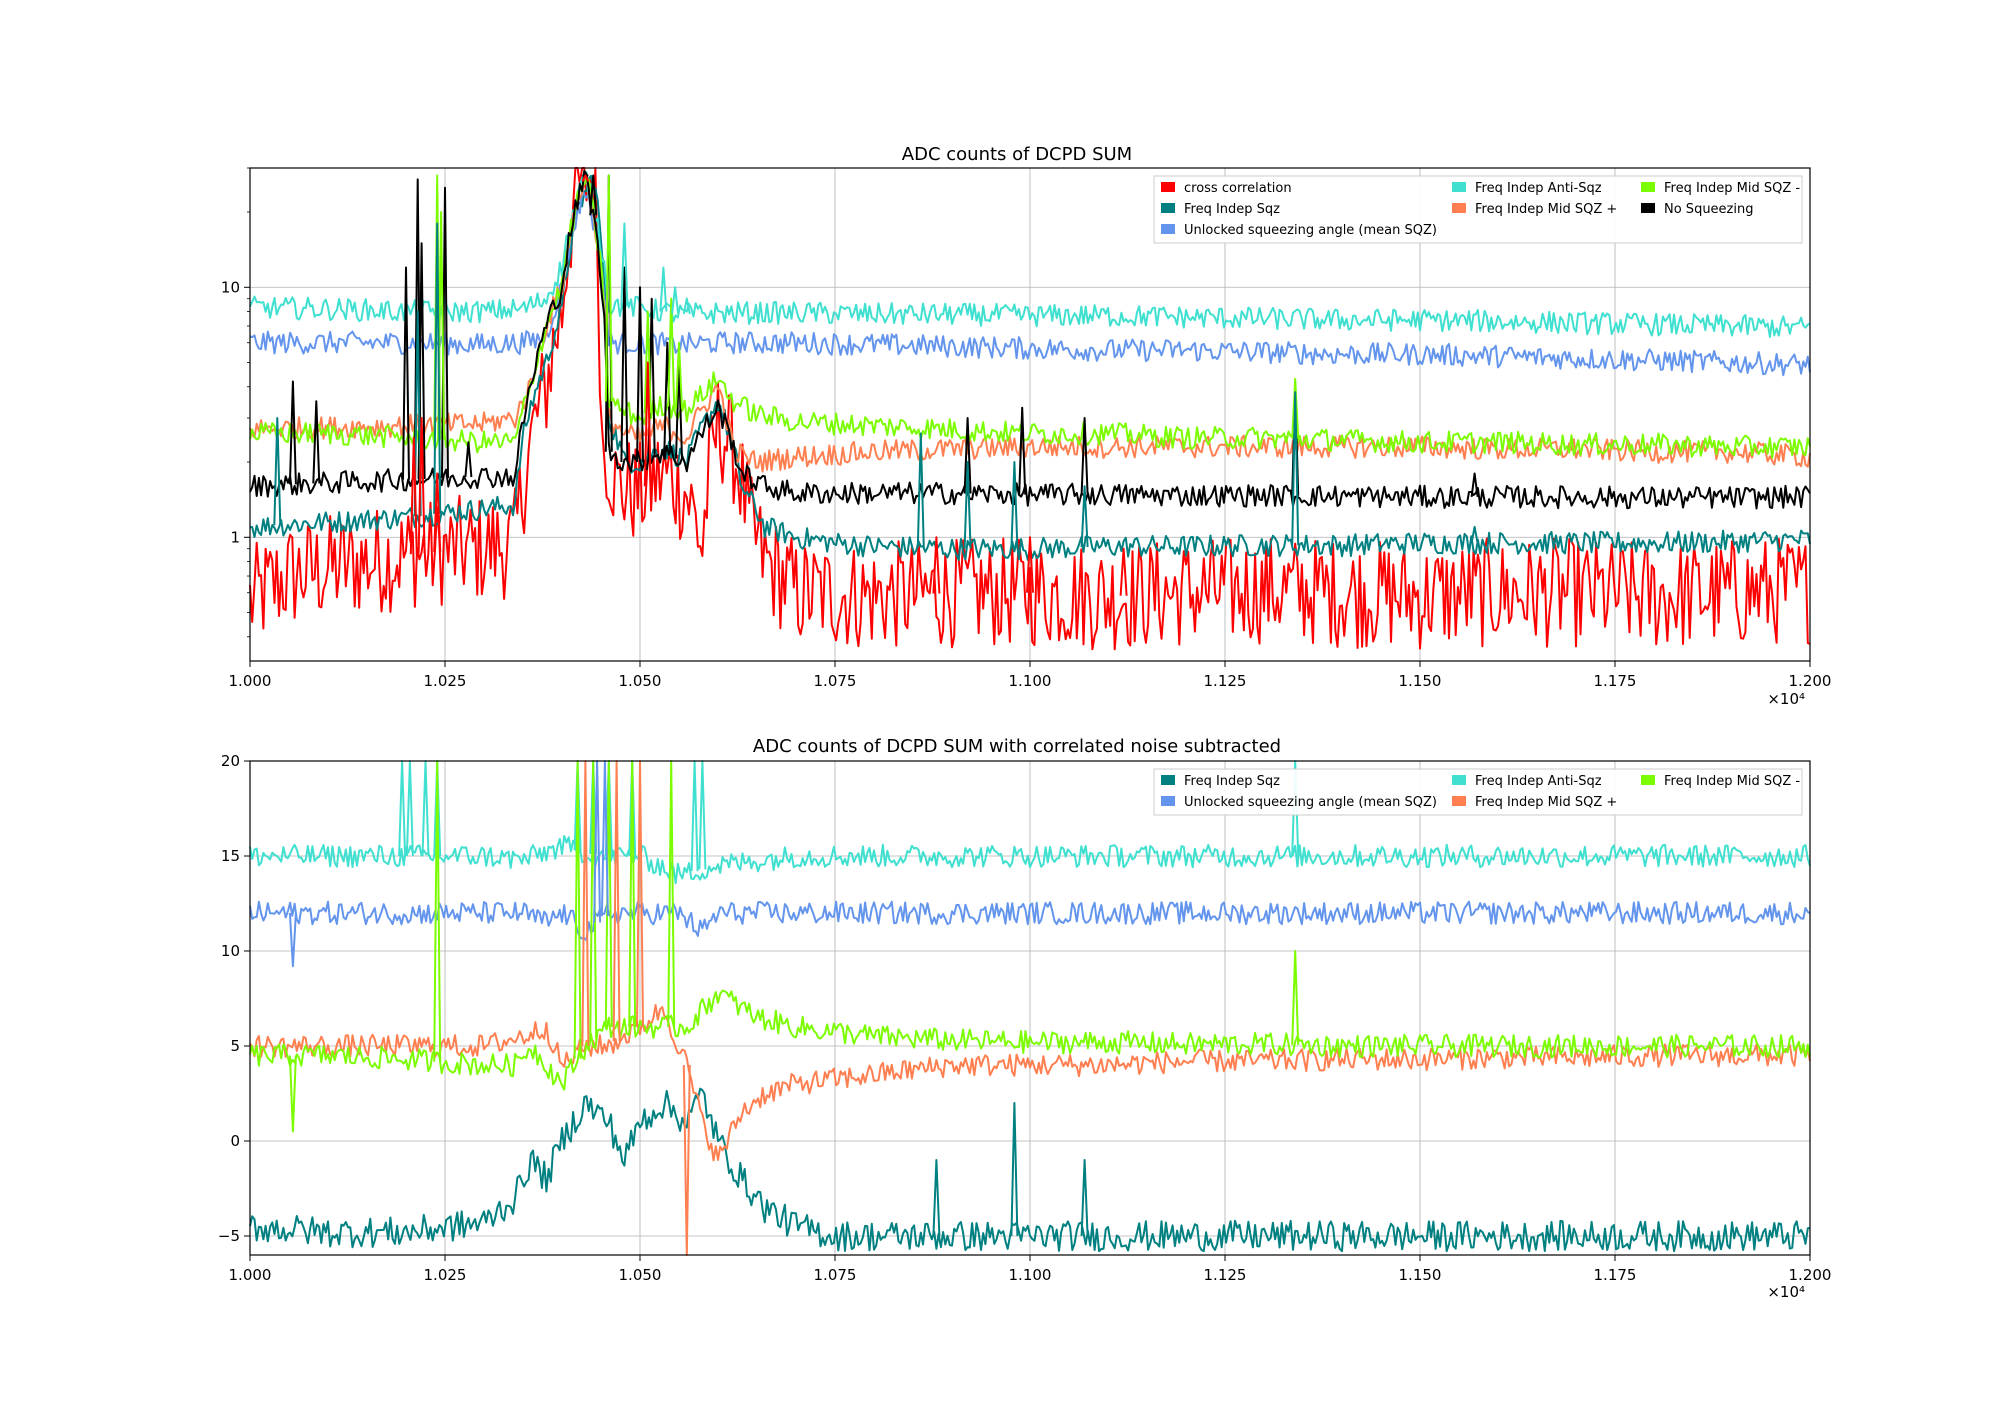 This screenshot has height=1404, width=2000. Describe the element at coordinates (1030, 1170) in the screenshot. I see `series-line-freq-indep-sqz` at that location.